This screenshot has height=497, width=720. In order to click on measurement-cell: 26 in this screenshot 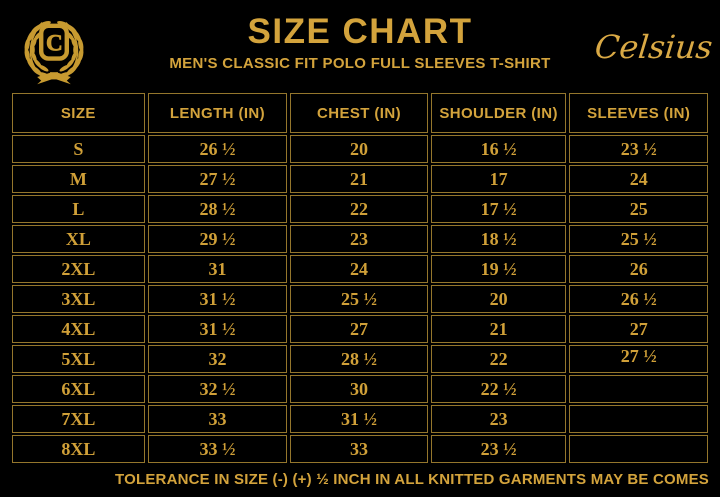, I will do `click(638, 269)`.